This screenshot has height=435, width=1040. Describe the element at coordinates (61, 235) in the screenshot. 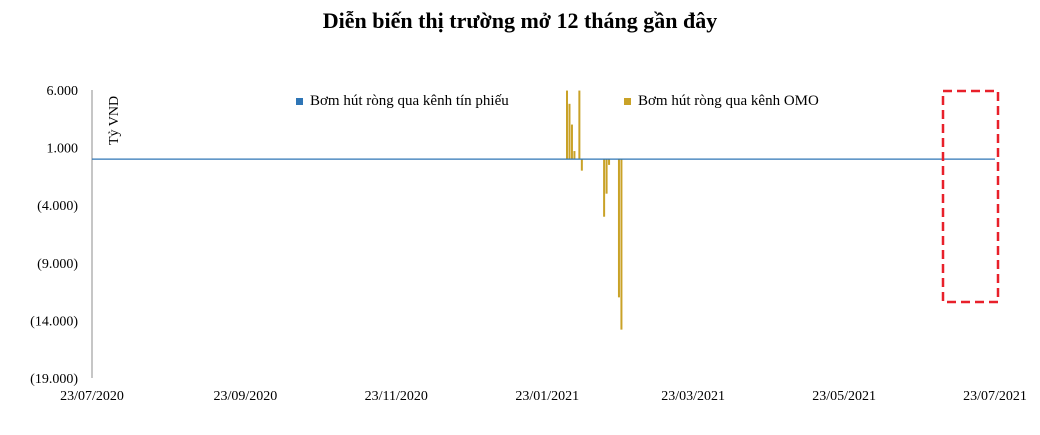

I see `y-axis: 6.000 1.000 (4.000) (9.000) (14.000) (19.000)` at that location.